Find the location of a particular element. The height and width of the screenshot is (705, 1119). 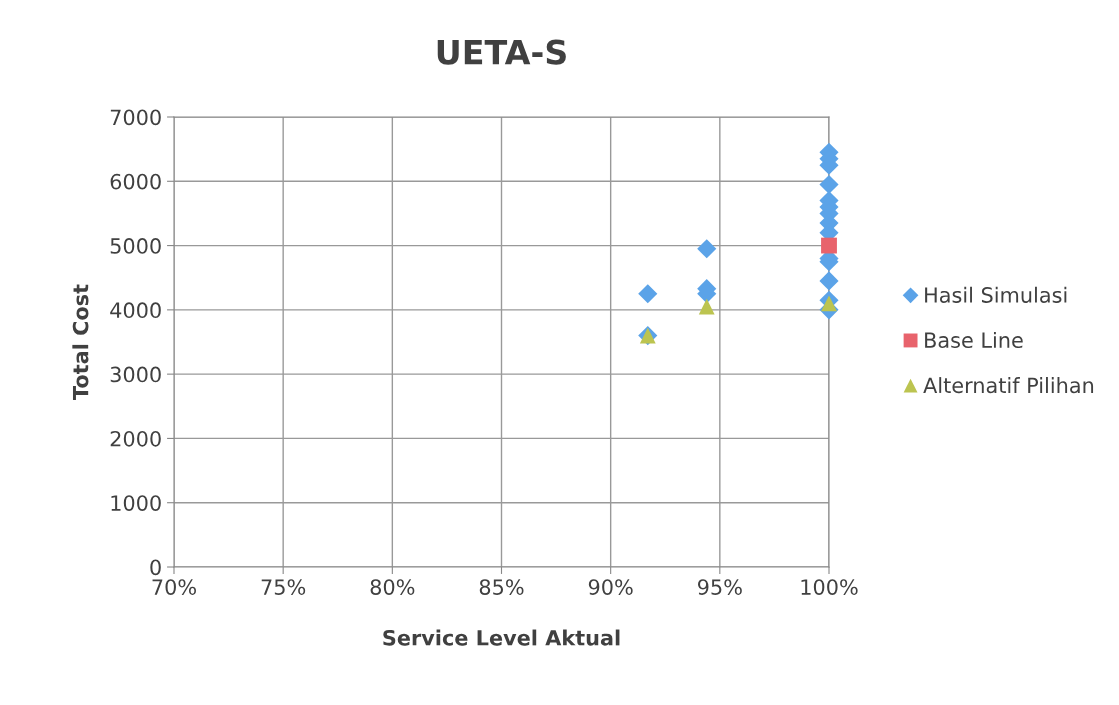

x-tick-label: 90% is located at coordinates (610, 587).